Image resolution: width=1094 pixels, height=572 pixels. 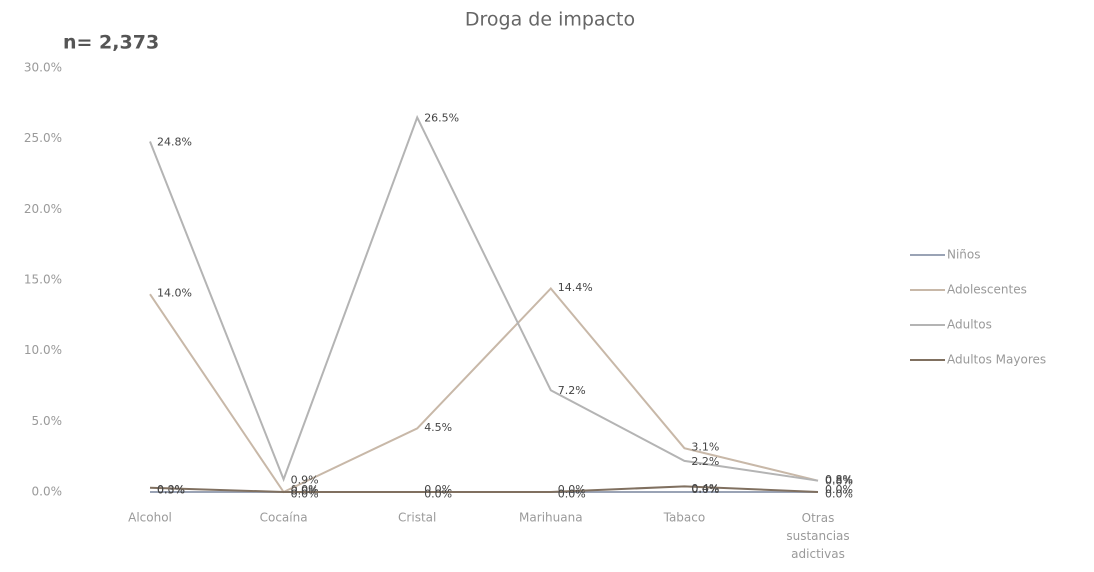 I want to click on chart-title: Droga de impacto, so click(x=550, y=20).